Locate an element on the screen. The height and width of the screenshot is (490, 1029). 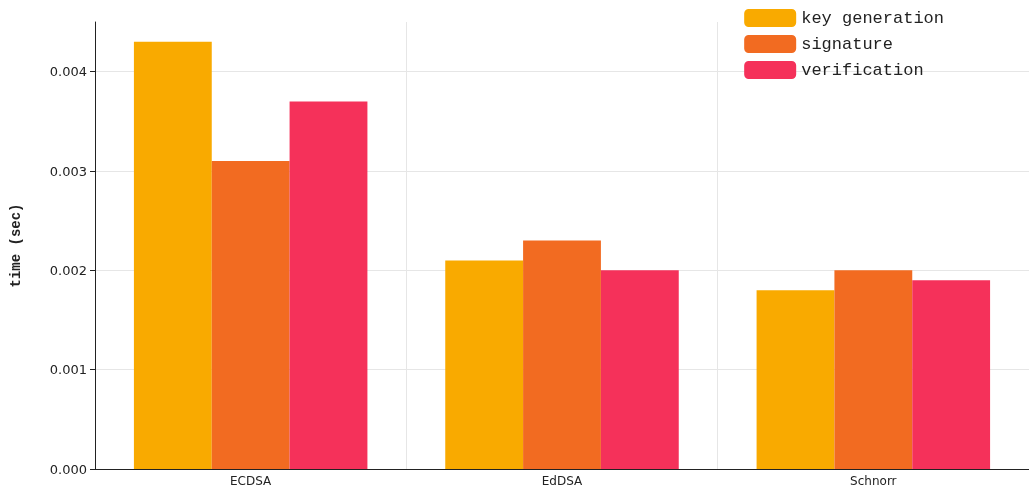
y-tick-label: 0.002 is located at coordinates (68, 270).